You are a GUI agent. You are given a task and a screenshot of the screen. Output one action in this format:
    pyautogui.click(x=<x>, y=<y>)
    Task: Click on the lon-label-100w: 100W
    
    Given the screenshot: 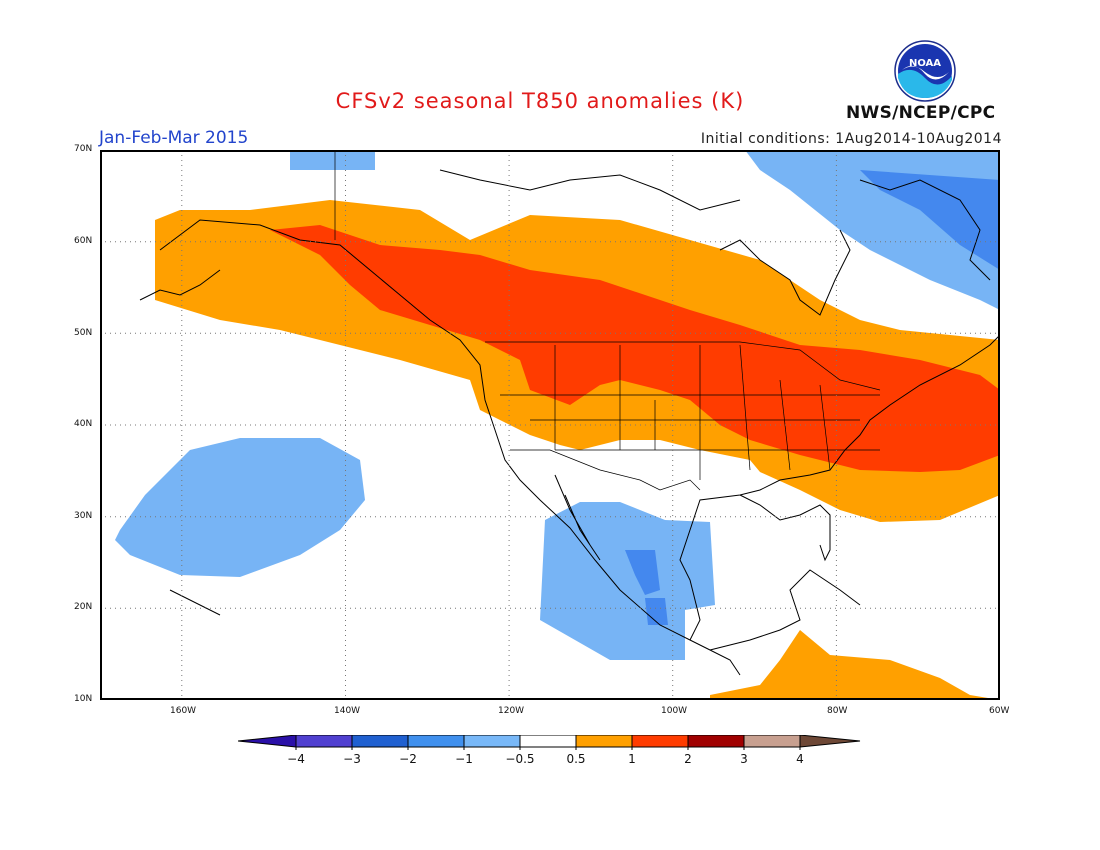 What is the action you would take?
    pyautogui.click(x=674, y=711)
    